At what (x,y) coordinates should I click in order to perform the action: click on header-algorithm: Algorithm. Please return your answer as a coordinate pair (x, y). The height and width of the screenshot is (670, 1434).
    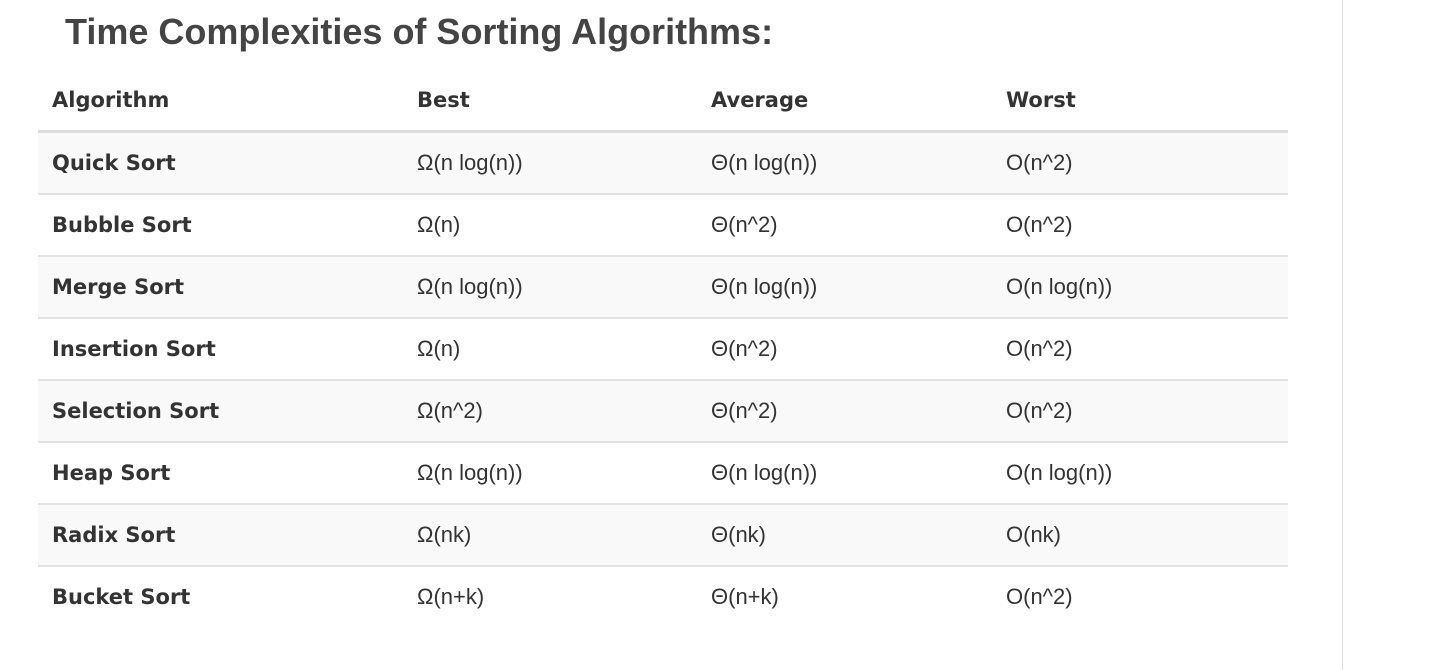
    Looking at the image, I should click on (220, 101).